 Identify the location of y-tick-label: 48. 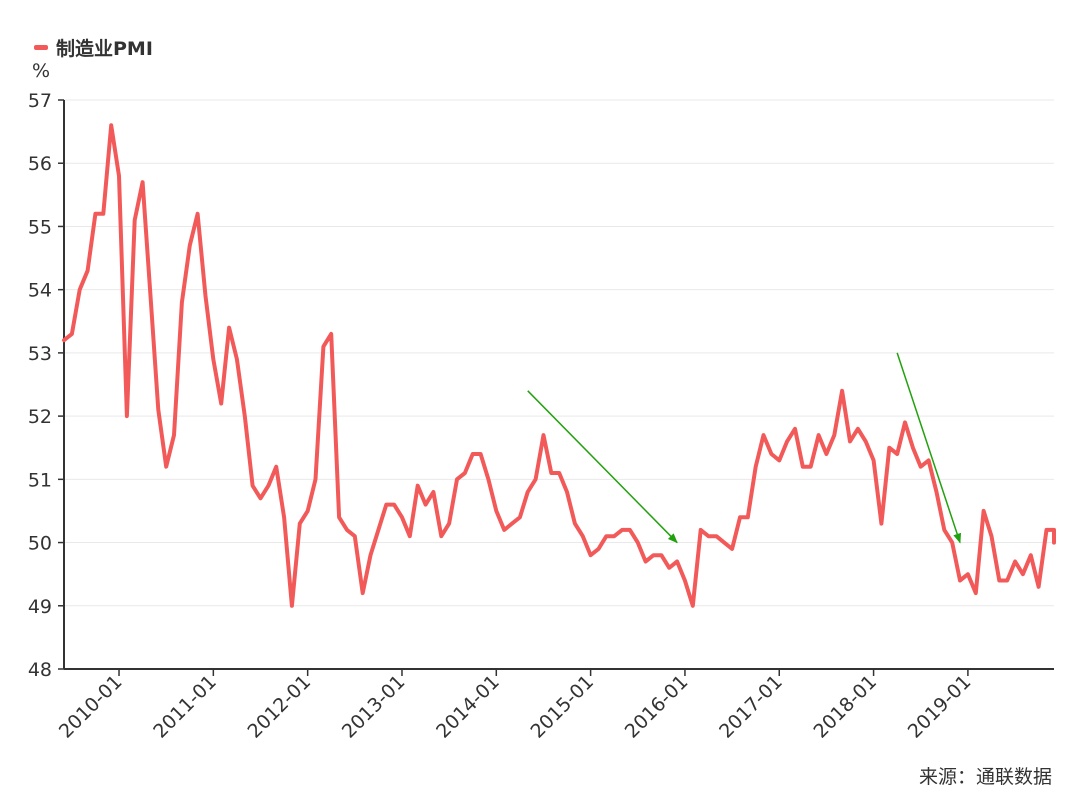
(40, 670).